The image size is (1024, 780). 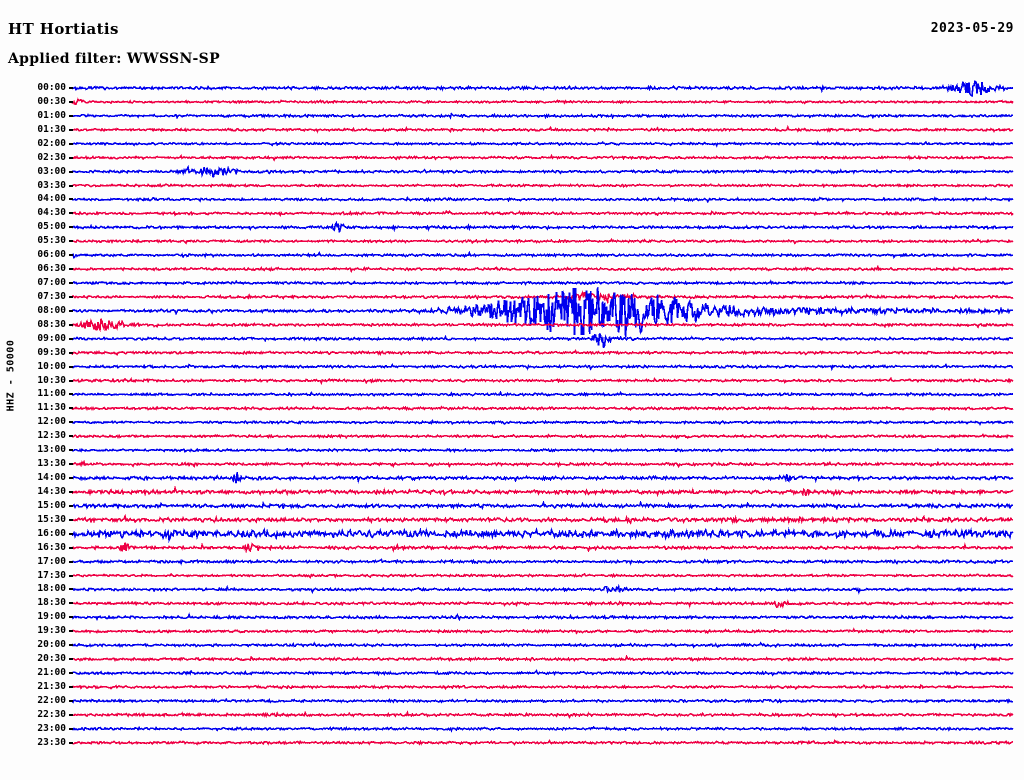 I want to click on time-label-1100: 11:00, so click(x=51, y=394).